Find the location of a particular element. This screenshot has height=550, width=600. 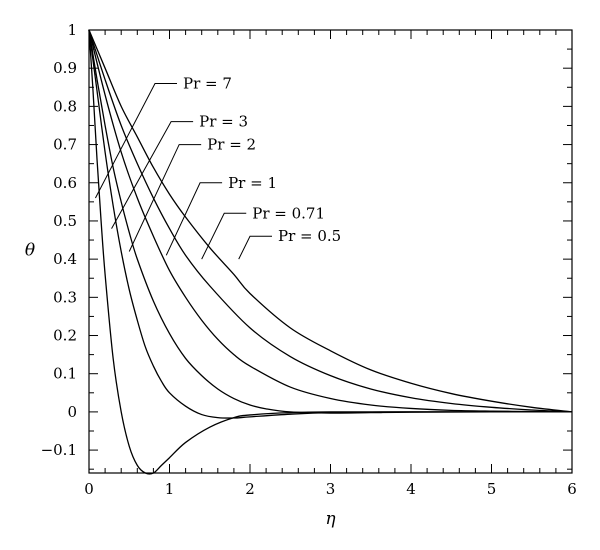

x-tick-label: 1 is located at coordinates (170, 489).